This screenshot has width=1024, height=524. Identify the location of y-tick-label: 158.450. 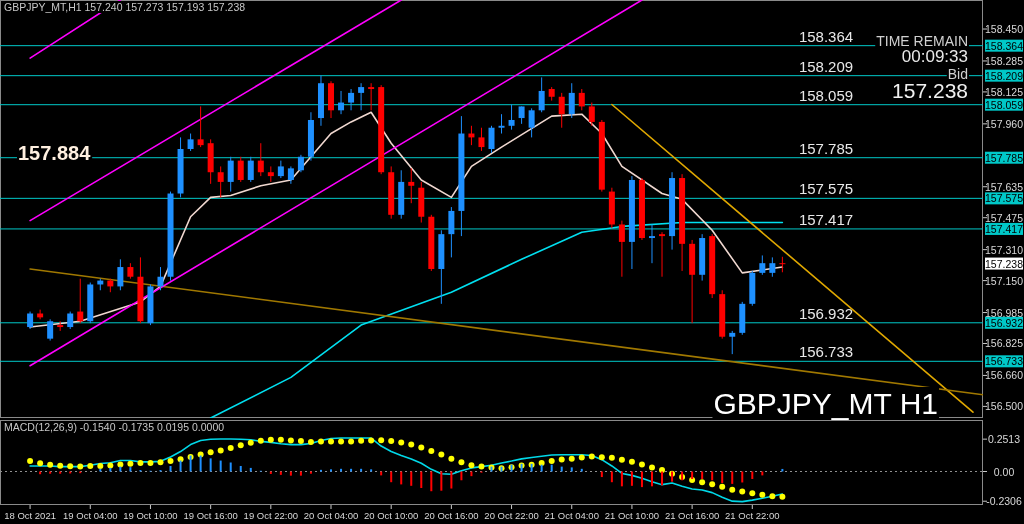
(1004, 29).